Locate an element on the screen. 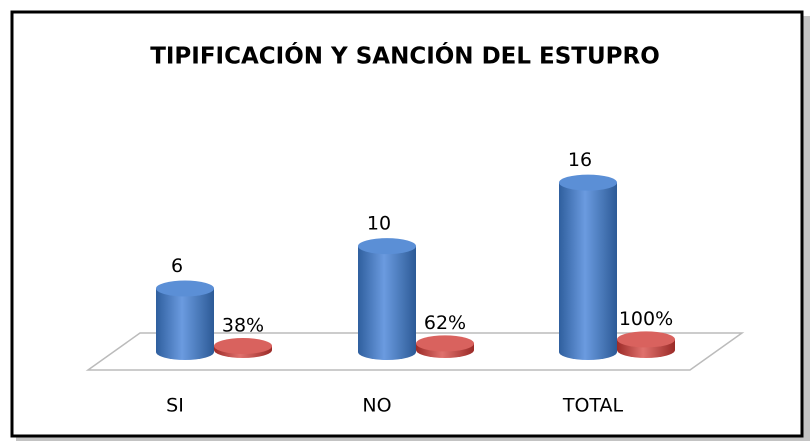 The height and width of the screenshot is (441, 810). data-label: 38% is located at coordinates (243, 325).